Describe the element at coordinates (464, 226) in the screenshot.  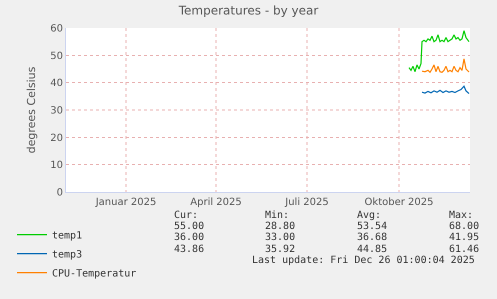
I see `text: 68.00` at that location.